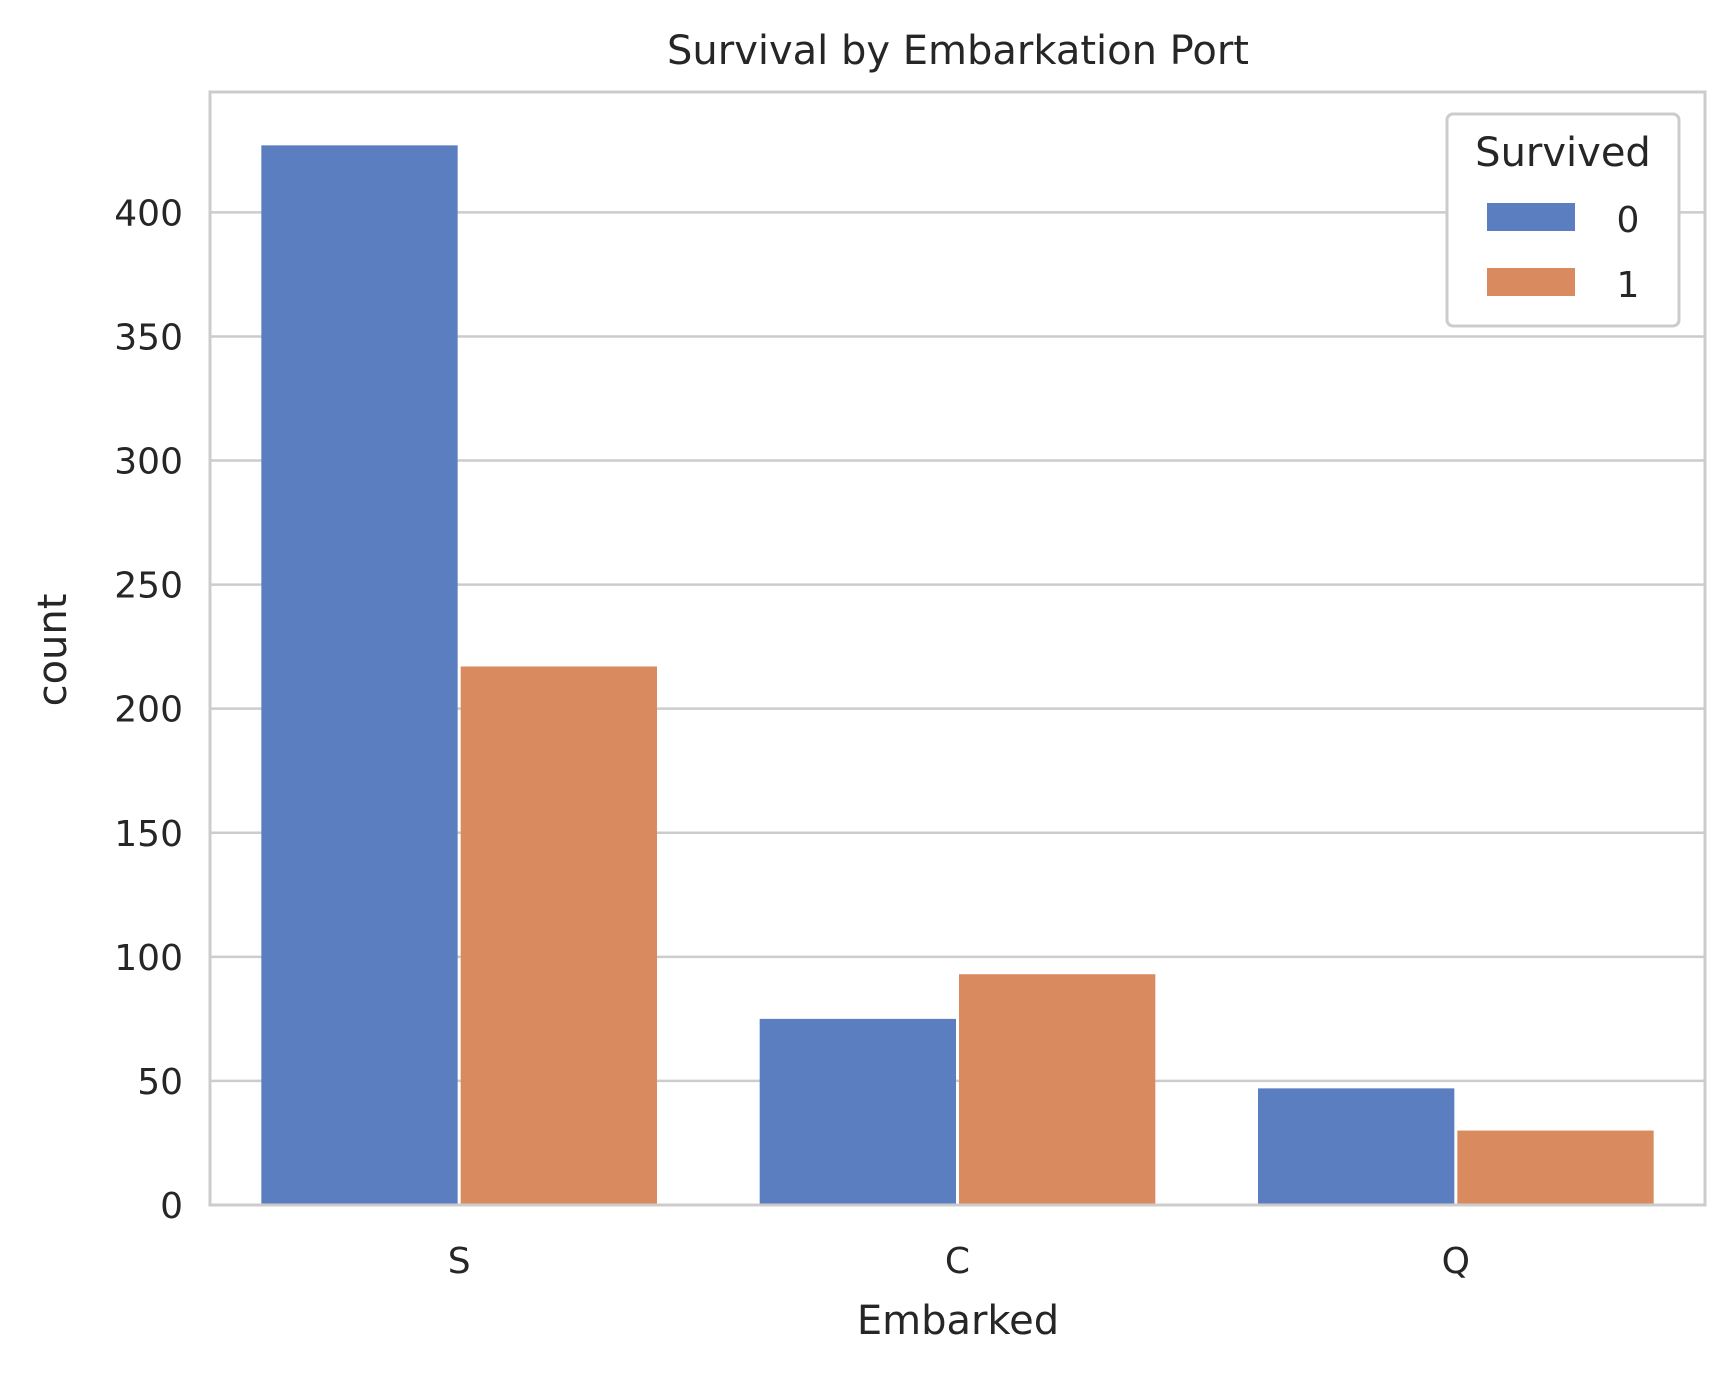 Image resolution: width=1726 pixels, height=1373 pixels. I want to click on legend-label-survived-0: 0, so click(1628, 220).